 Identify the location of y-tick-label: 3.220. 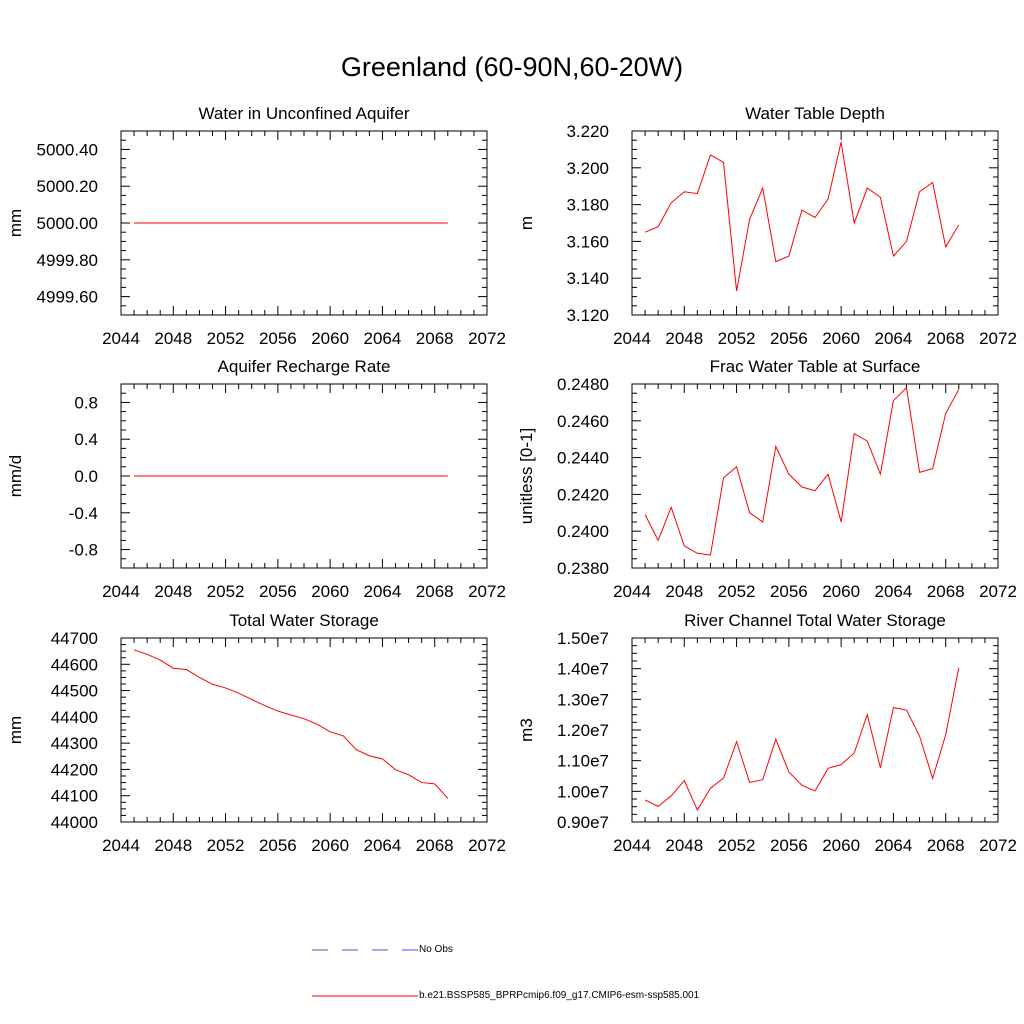
(587, 131).